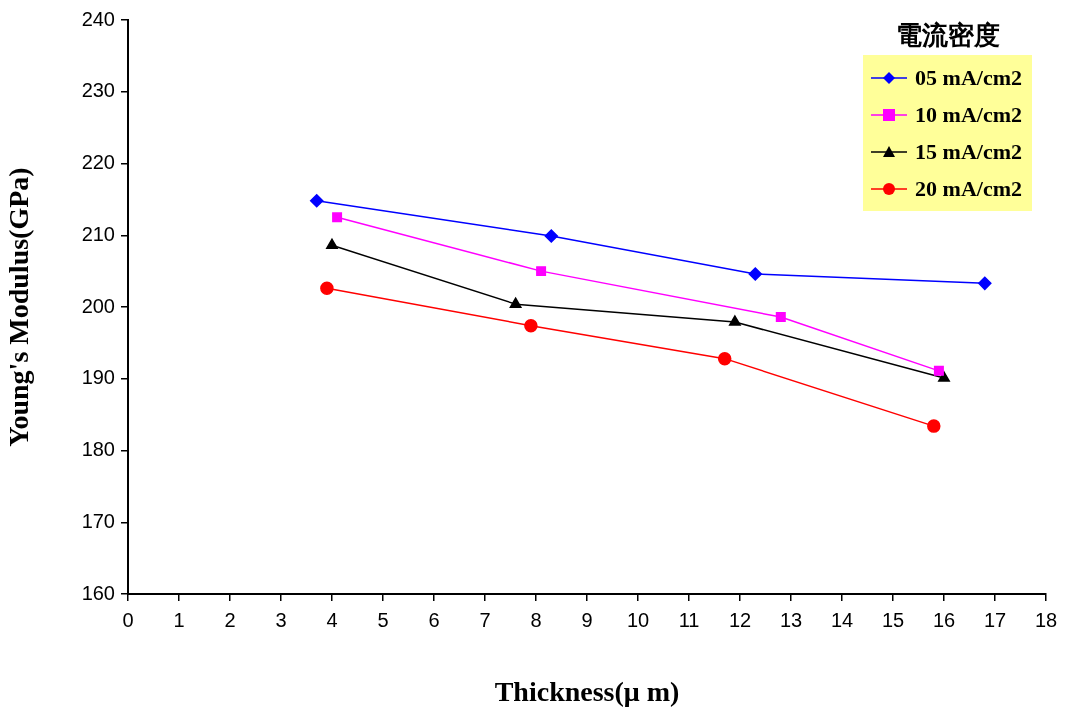 This screenshot has height=715, width=1067. Describe the element at coordinates (98, 305) in the screenshot. I see `y-tick-label: 200` at that location.